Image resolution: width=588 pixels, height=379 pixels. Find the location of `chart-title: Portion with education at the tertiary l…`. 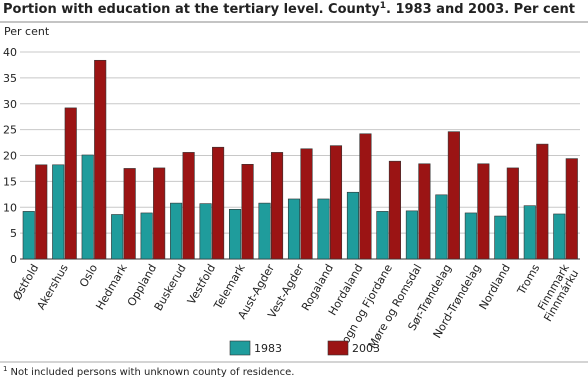

chart-title: Portion with education at the tertiary l… is located at coordinates (289, 9).